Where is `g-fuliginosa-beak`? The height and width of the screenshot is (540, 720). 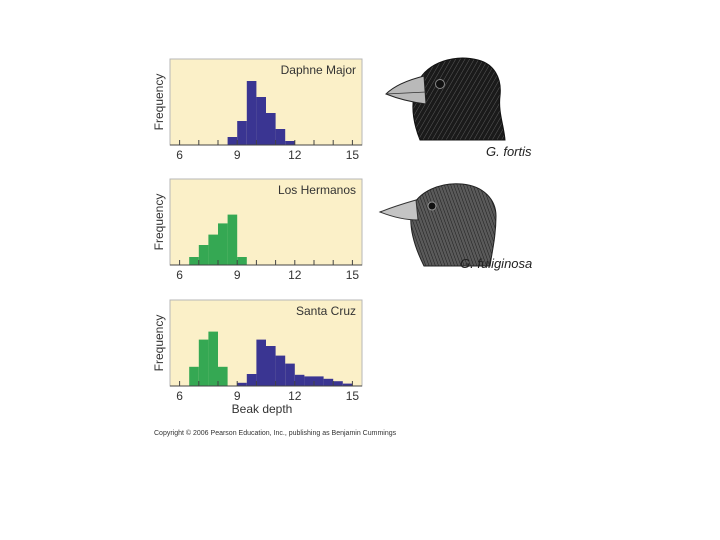
g-fuliginosa-beak is located at coordinates (398, 210).